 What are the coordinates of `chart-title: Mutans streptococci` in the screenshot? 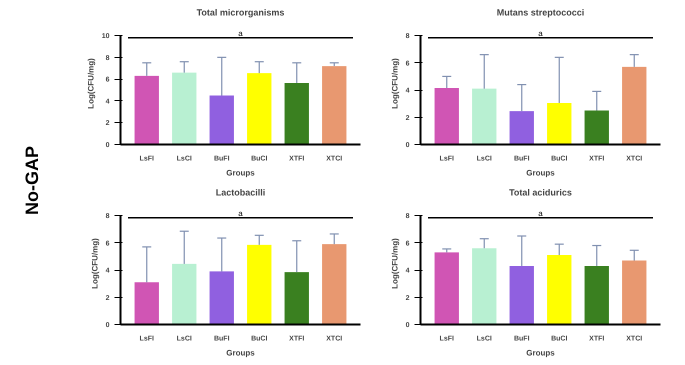 It's located at (540, 13).